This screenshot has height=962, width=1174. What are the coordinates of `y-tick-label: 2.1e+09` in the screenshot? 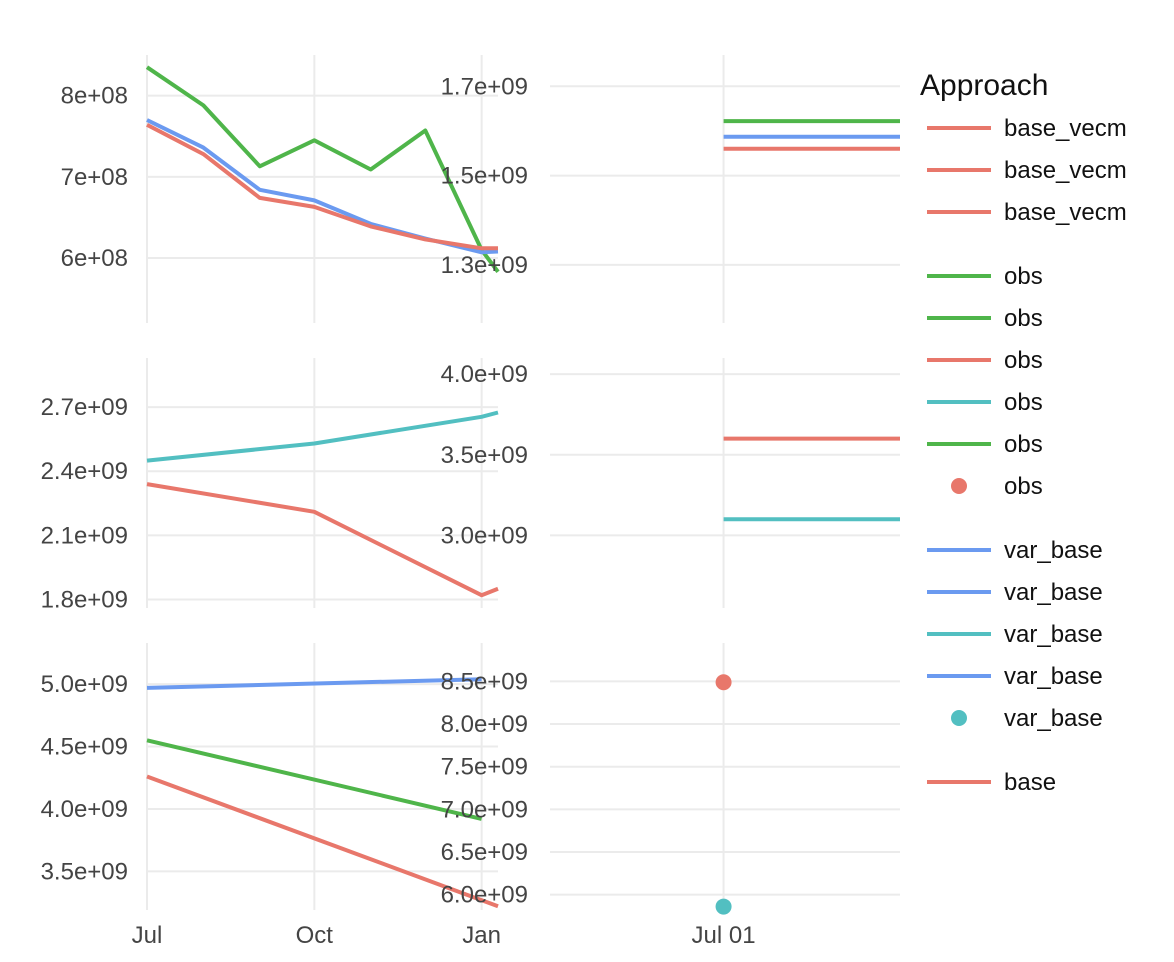 It's located at (84, 535).